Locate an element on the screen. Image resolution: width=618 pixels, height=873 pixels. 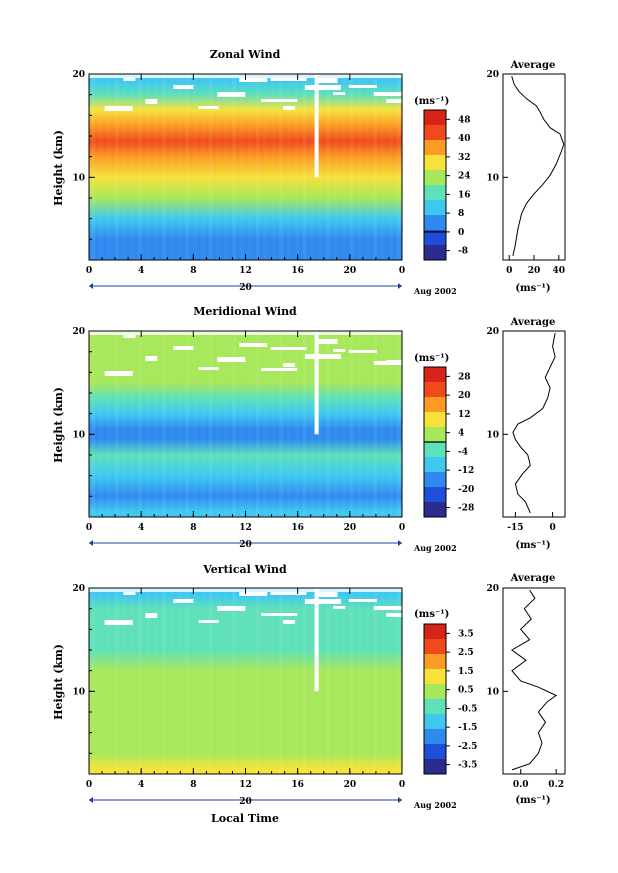
y-axis-label: Height (km) is located at coordinates (58, 682).